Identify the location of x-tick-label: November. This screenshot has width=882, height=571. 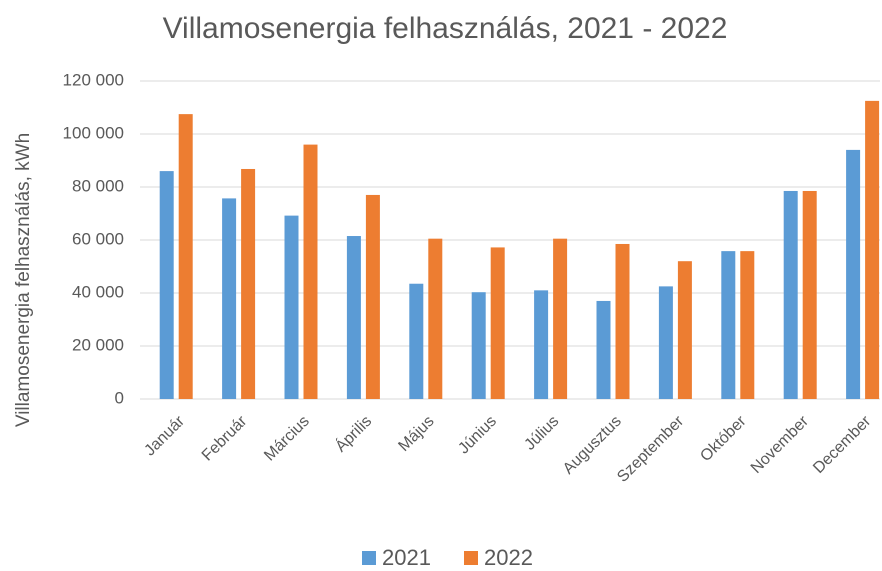
(780, 444).